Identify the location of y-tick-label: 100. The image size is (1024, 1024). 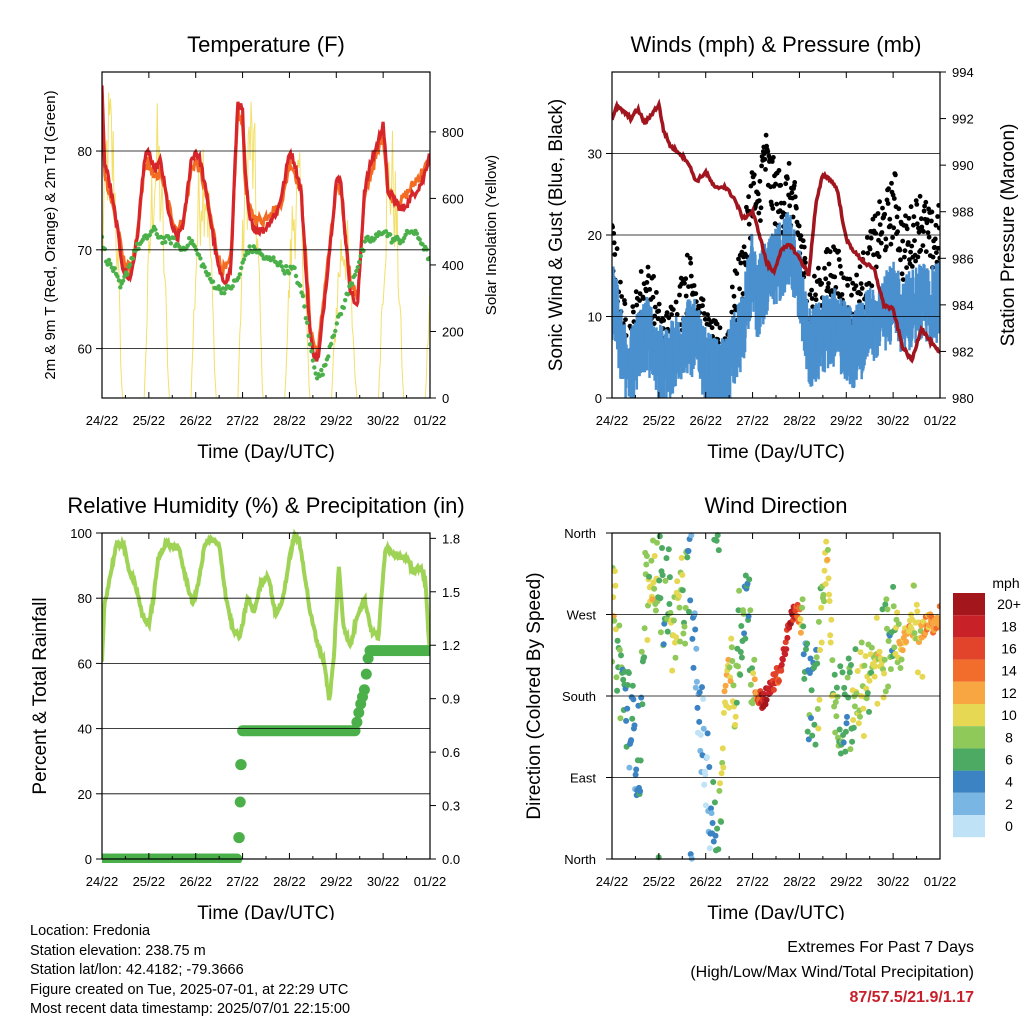
(81, 533).